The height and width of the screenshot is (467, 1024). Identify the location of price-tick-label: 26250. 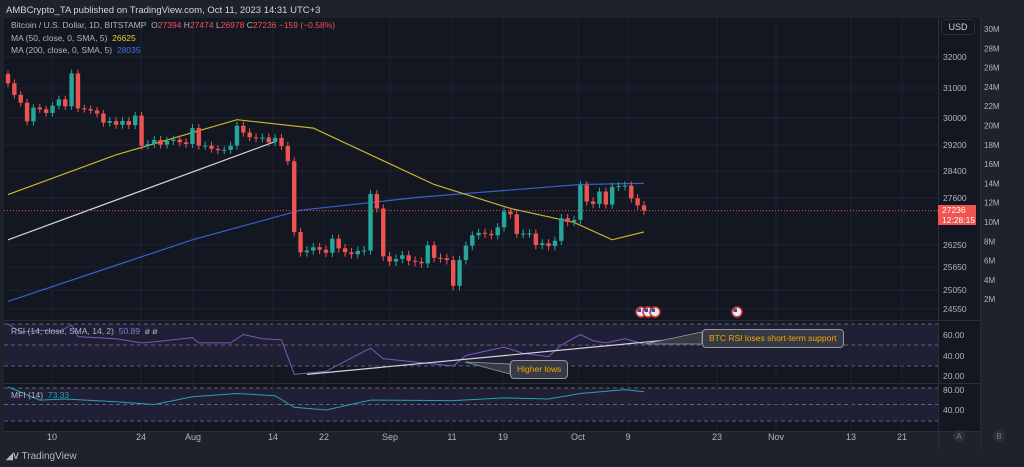
(955, 245).